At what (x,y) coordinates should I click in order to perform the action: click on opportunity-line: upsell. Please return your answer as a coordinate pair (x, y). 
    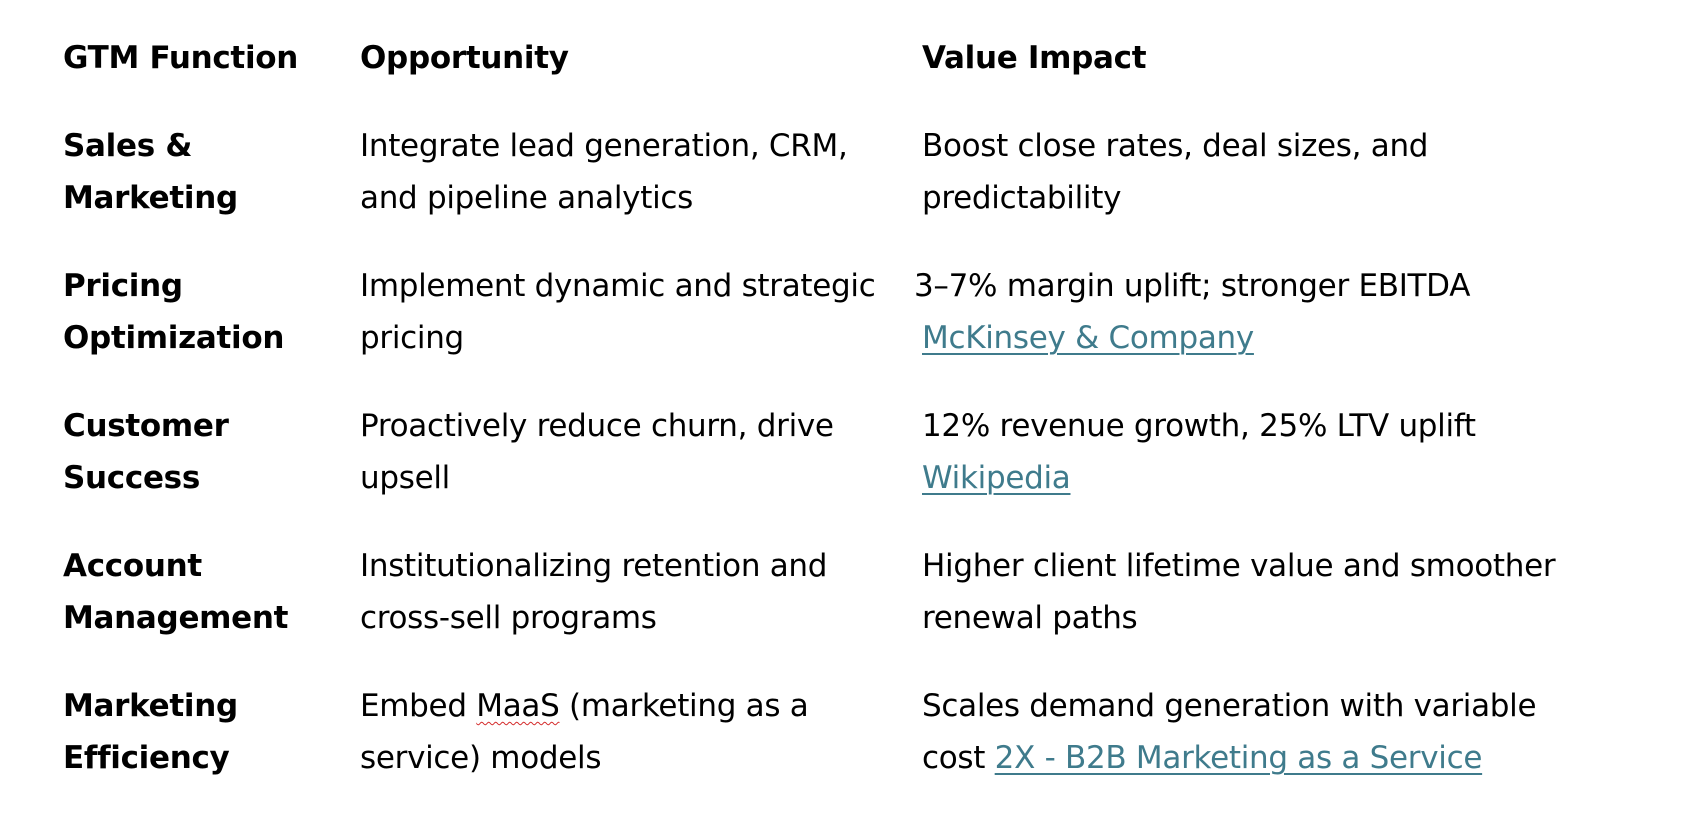
    Looking at the image, I should click on (405, 478).